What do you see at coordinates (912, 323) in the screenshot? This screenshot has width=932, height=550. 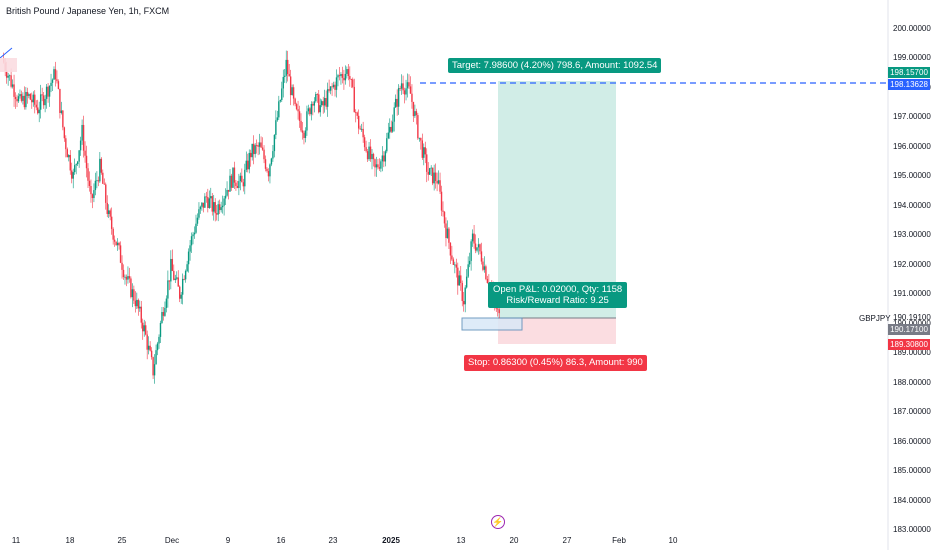 I see `price-axis-label: 190.00000` at bounding box center [912, 323].